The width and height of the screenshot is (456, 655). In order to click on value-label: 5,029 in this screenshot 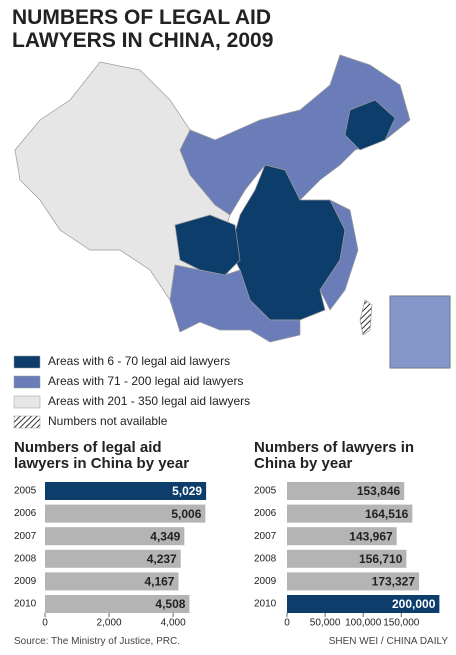, I will do `click(187, 491)`.